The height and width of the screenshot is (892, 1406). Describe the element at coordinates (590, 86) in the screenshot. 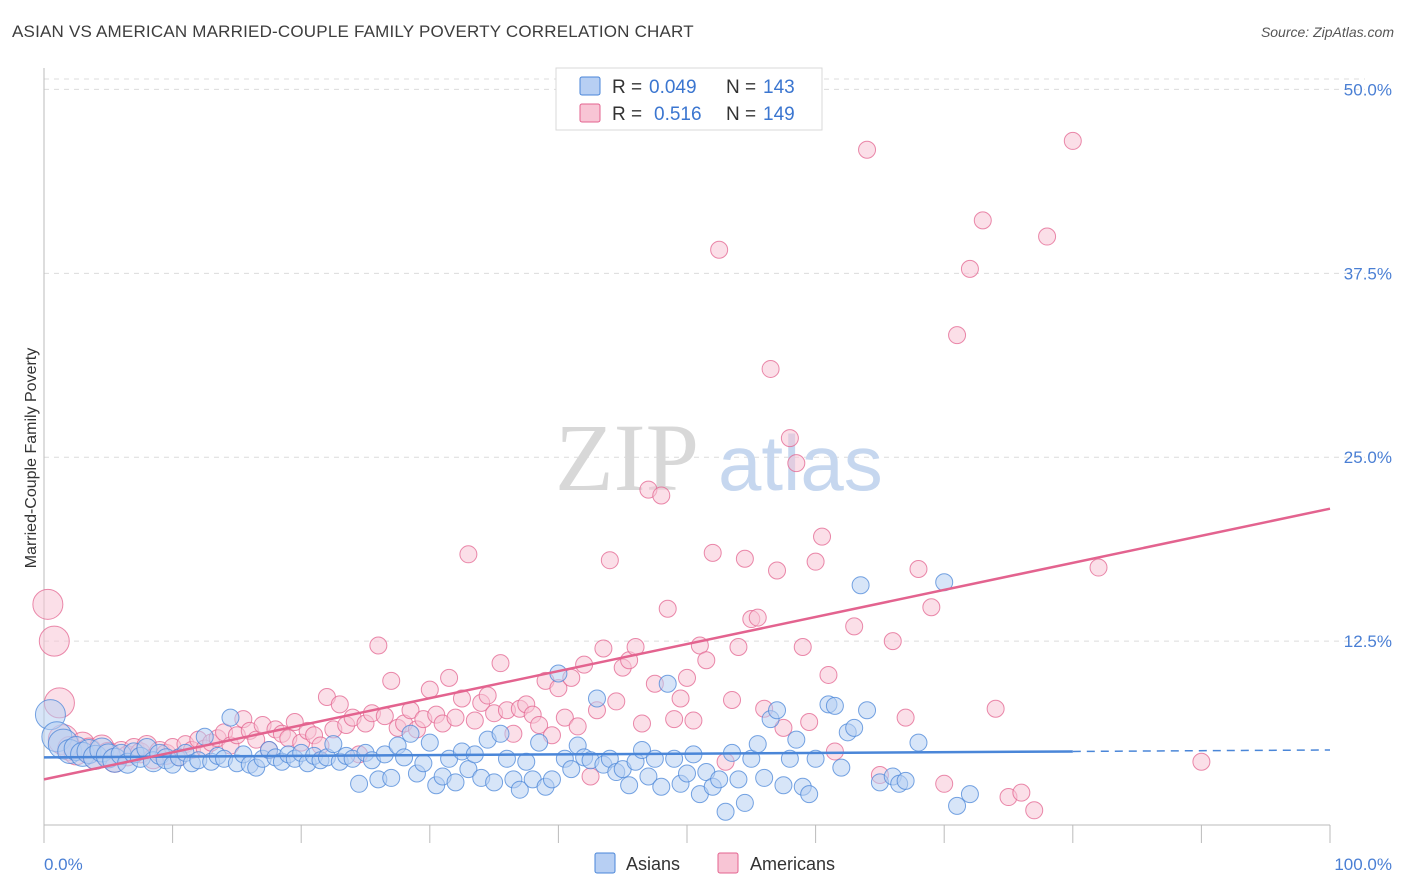

I see `legend-swatch-asians` at that location.